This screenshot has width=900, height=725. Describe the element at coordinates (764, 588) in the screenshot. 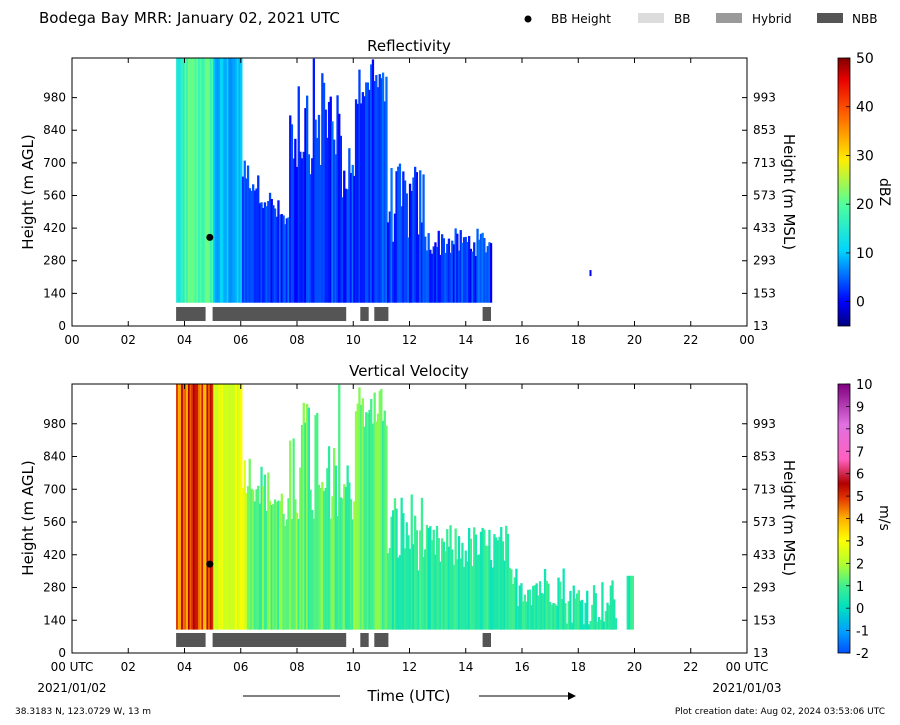

I see `y-tick-label: 293` at that location.